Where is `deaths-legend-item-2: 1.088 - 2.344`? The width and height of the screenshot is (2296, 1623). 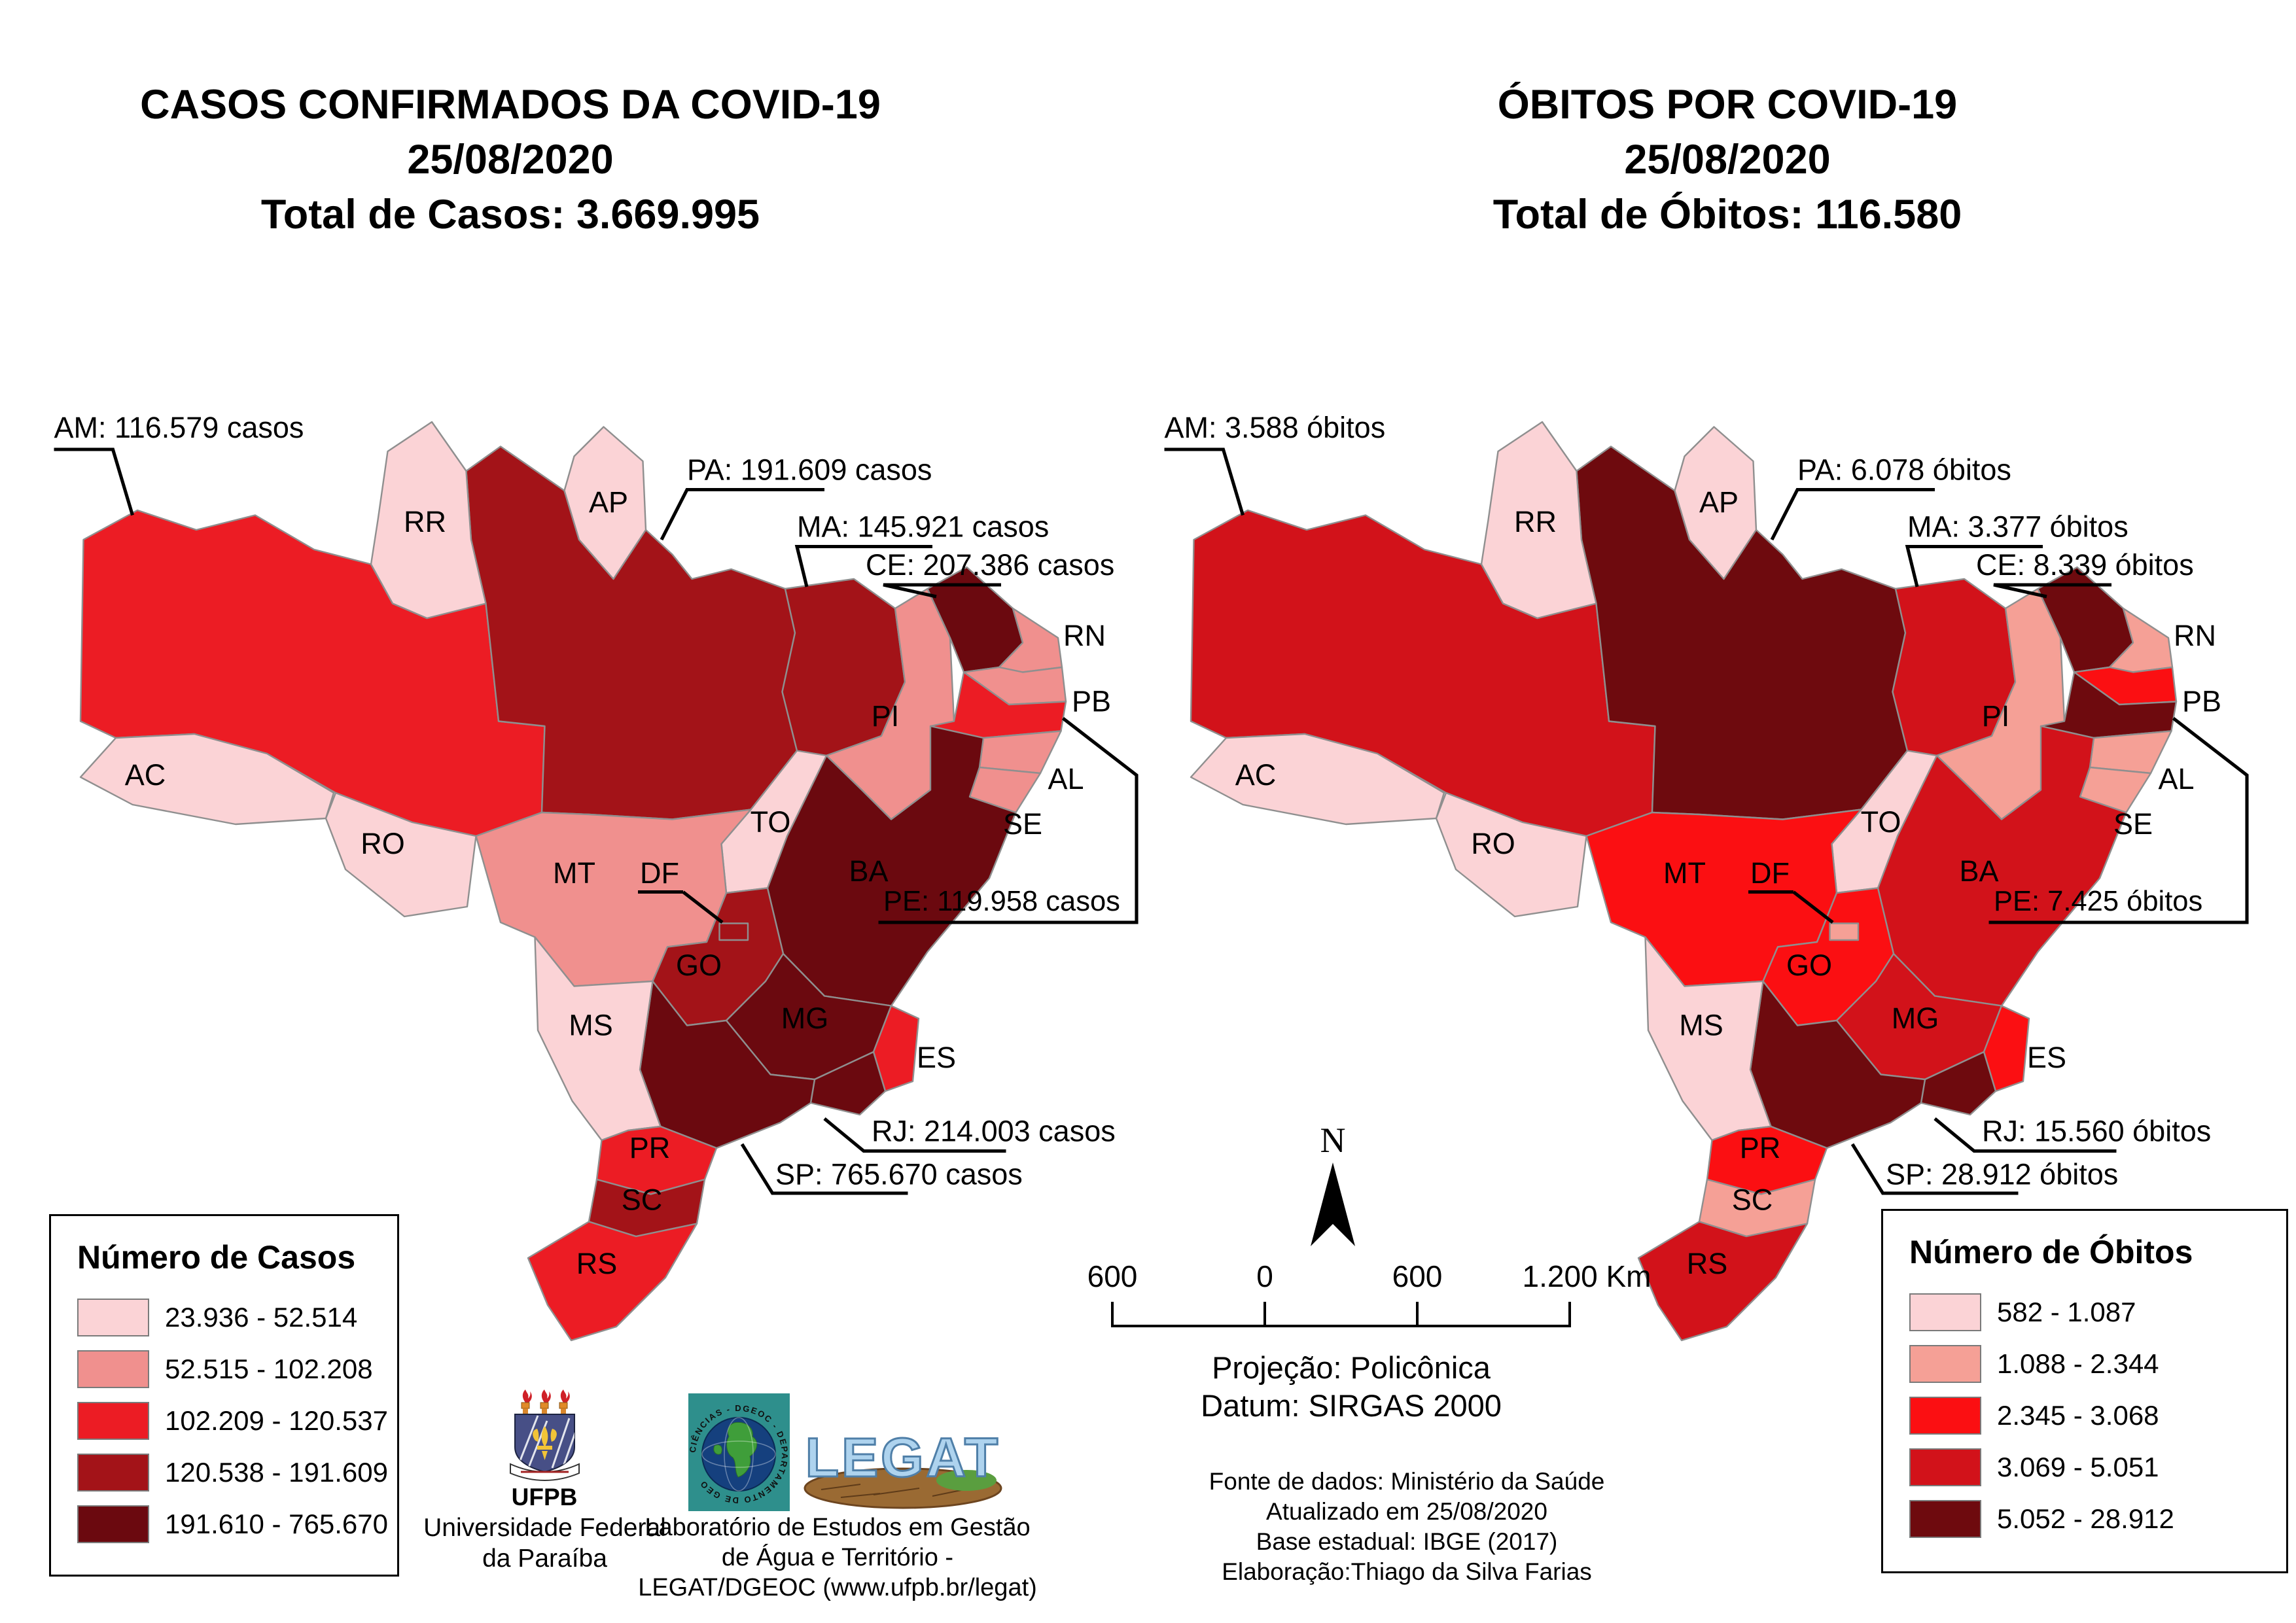
deaths-legend-item-2: 1.088 - 2.344 is located at coordinates (2094, 1364).